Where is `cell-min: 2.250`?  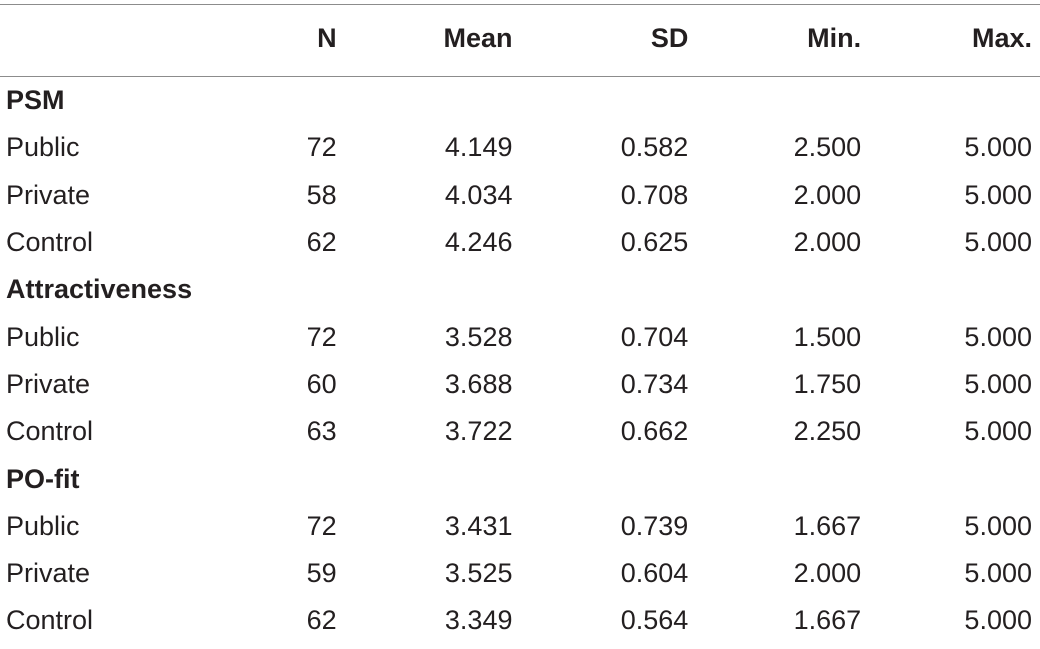
cell-min: 2.250 is located at coordinates (827, 431).